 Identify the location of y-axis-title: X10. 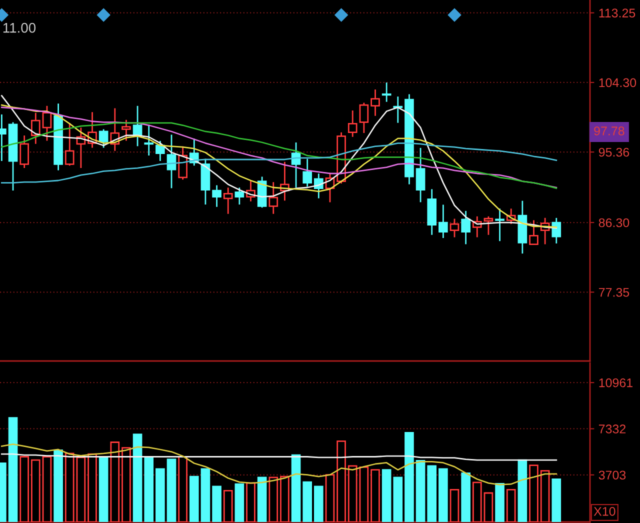
(605, 511).